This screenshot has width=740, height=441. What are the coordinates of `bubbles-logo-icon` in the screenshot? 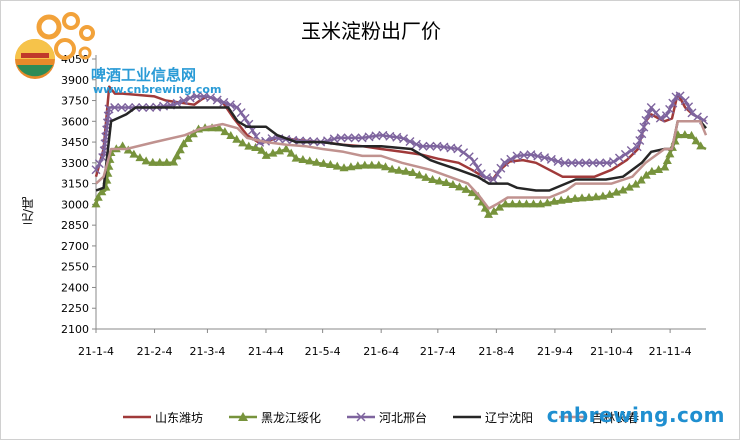 It's located at (55, 45).